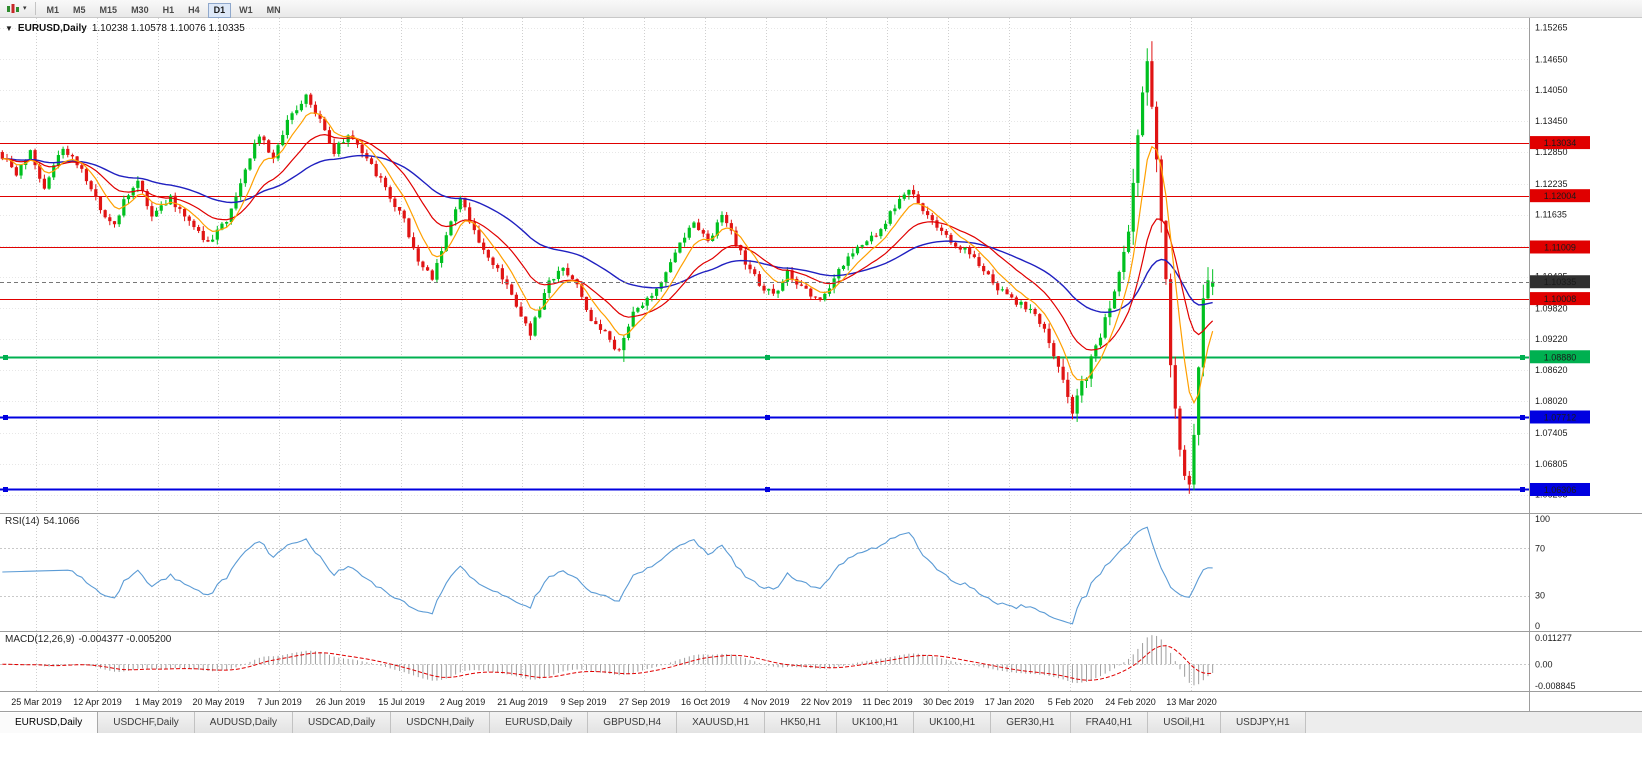 This screenshot has width=1642, height=765. What do you see at coordinates (1551, 152) in the screenshot?
I see `svg-text: 1.12850` at bounding box center [1551, 152].